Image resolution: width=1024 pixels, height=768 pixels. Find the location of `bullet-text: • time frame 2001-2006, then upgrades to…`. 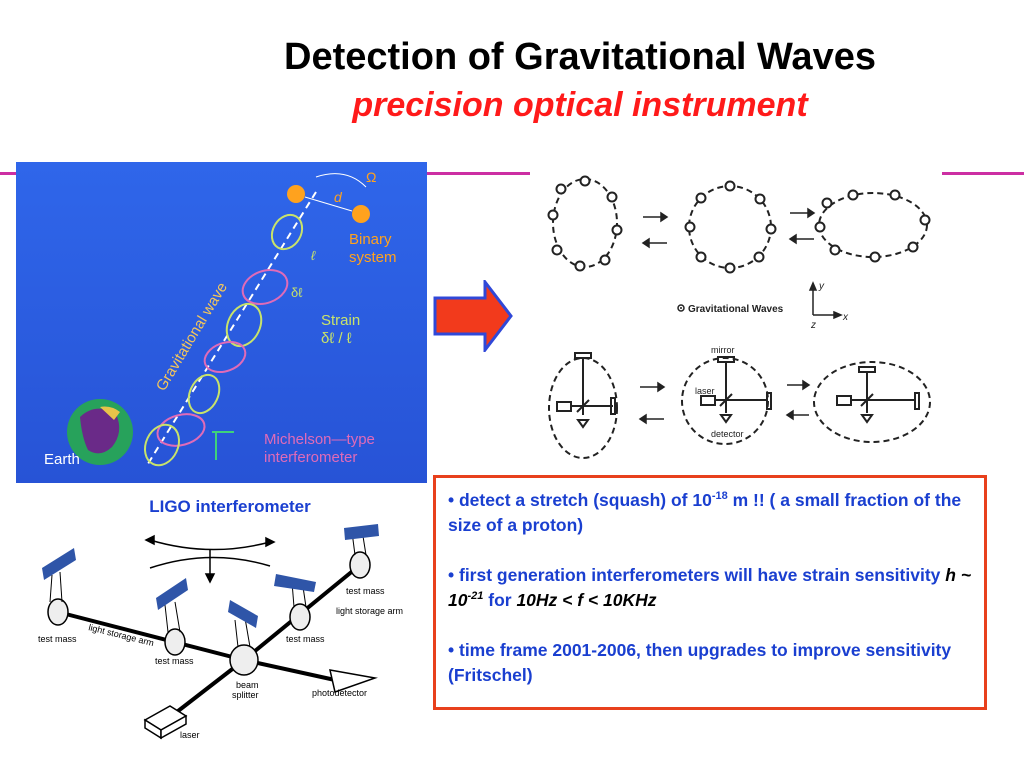

bullet-text: • time frame 2001-2006, then upgrades to… is located at coordinates (700, 662).